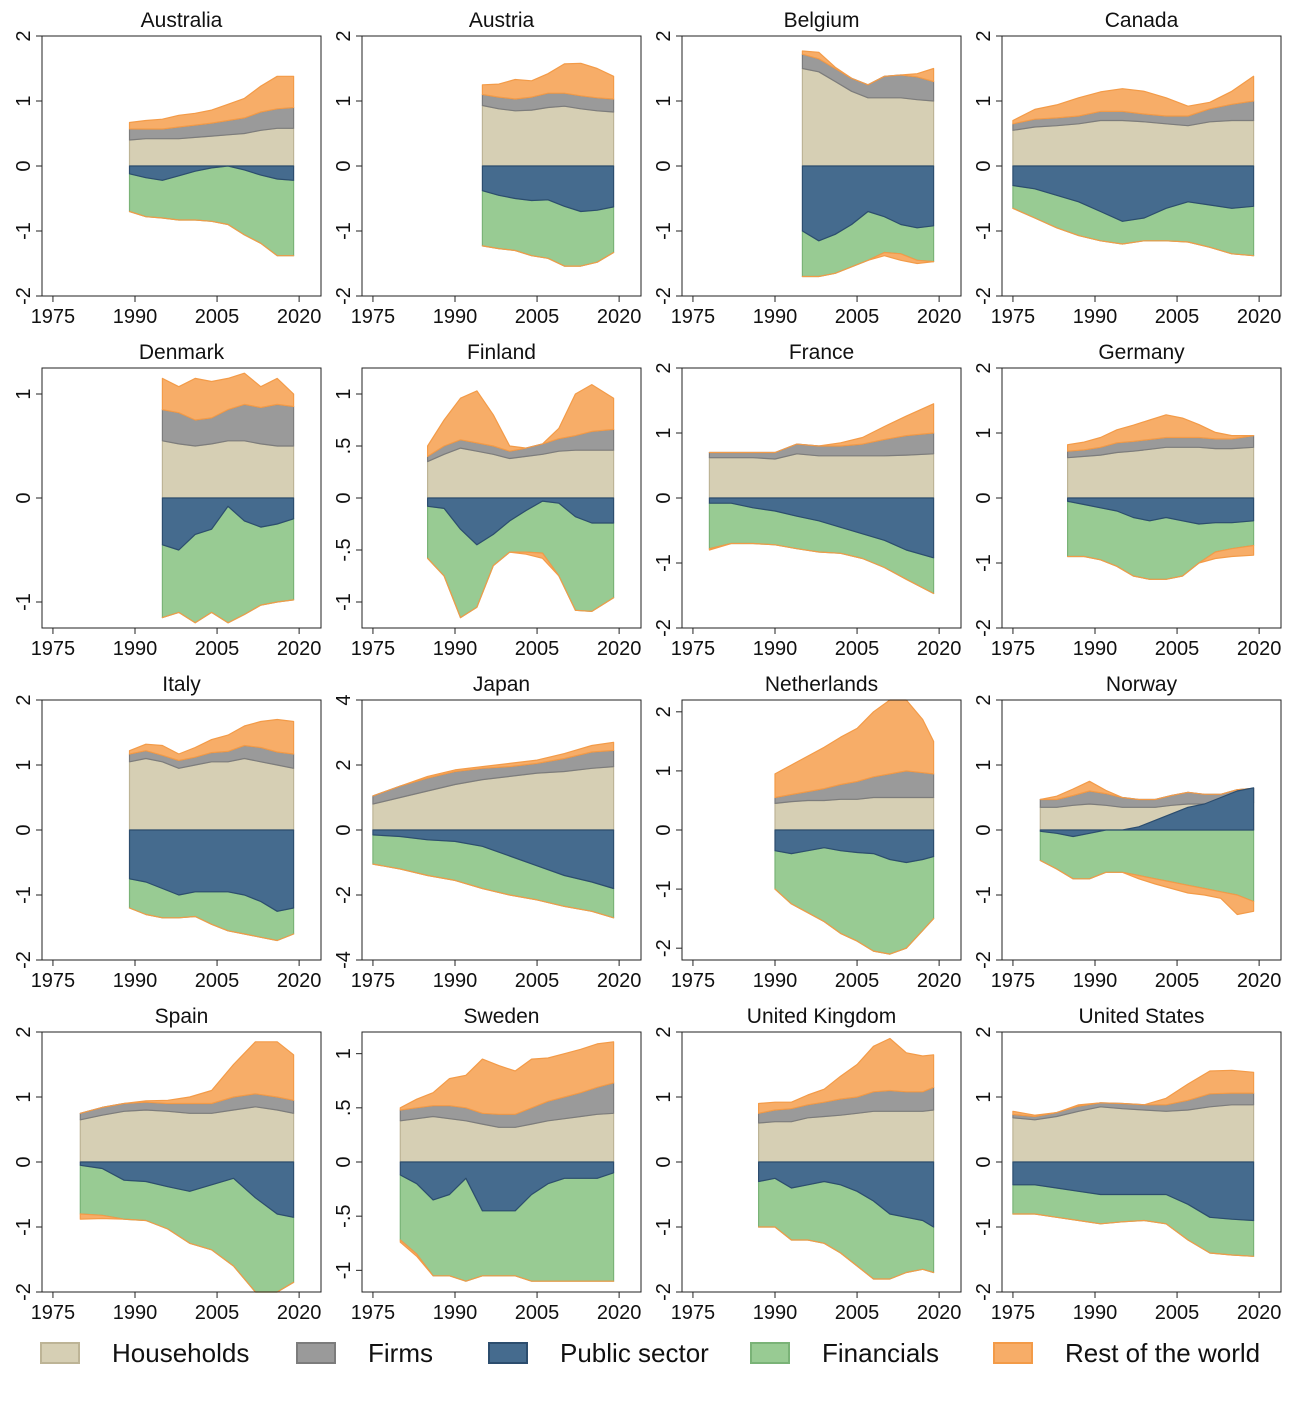 This screenshot has height=1404, width=1292. I want to click on panel-title: Austria, so click(502, 20).